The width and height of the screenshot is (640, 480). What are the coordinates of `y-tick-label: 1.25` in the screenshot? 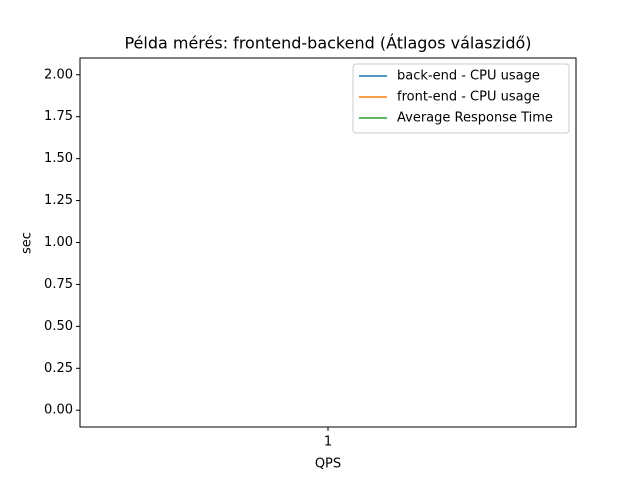 It's located at (58, 200).